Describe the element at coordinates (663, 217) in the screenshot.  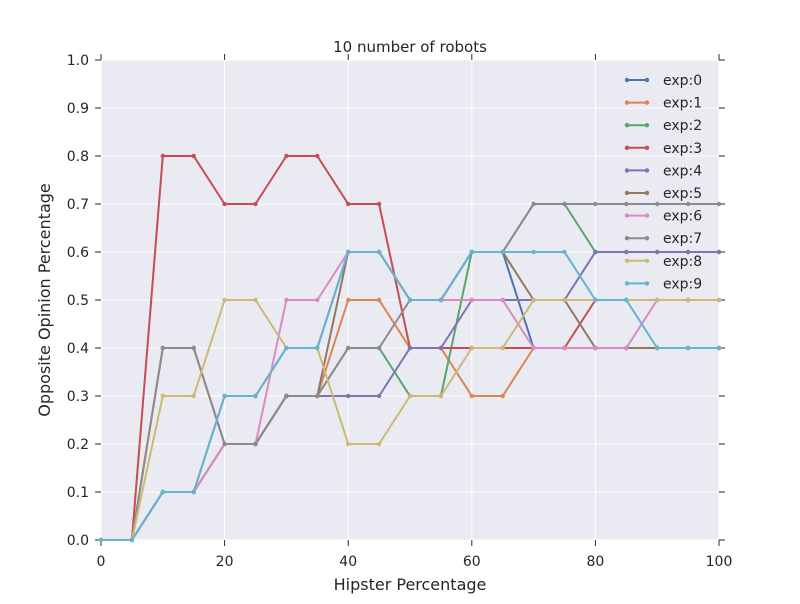
I see `legend-item-exp-6: exp:6` at that location.